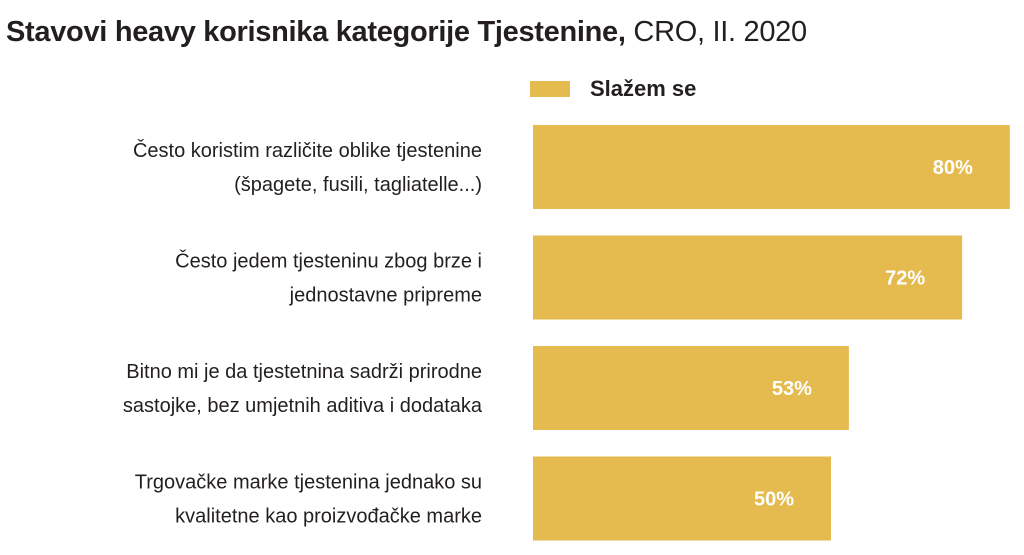 The height and width of the screenshot is (555, 1024). Describe the element at coordinates (643, 88) in the screenshot. I see `legend-label: Slažem se` at that location.